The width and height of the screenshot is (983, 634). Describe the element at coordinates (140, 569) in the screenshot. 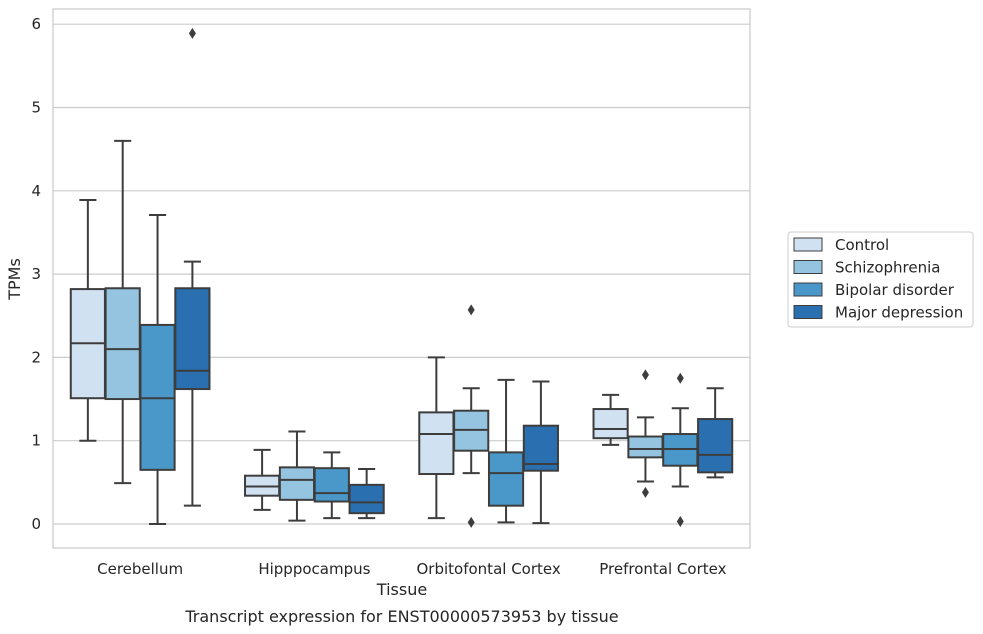

I see `x-tick-label: Cerebellum` at that location.